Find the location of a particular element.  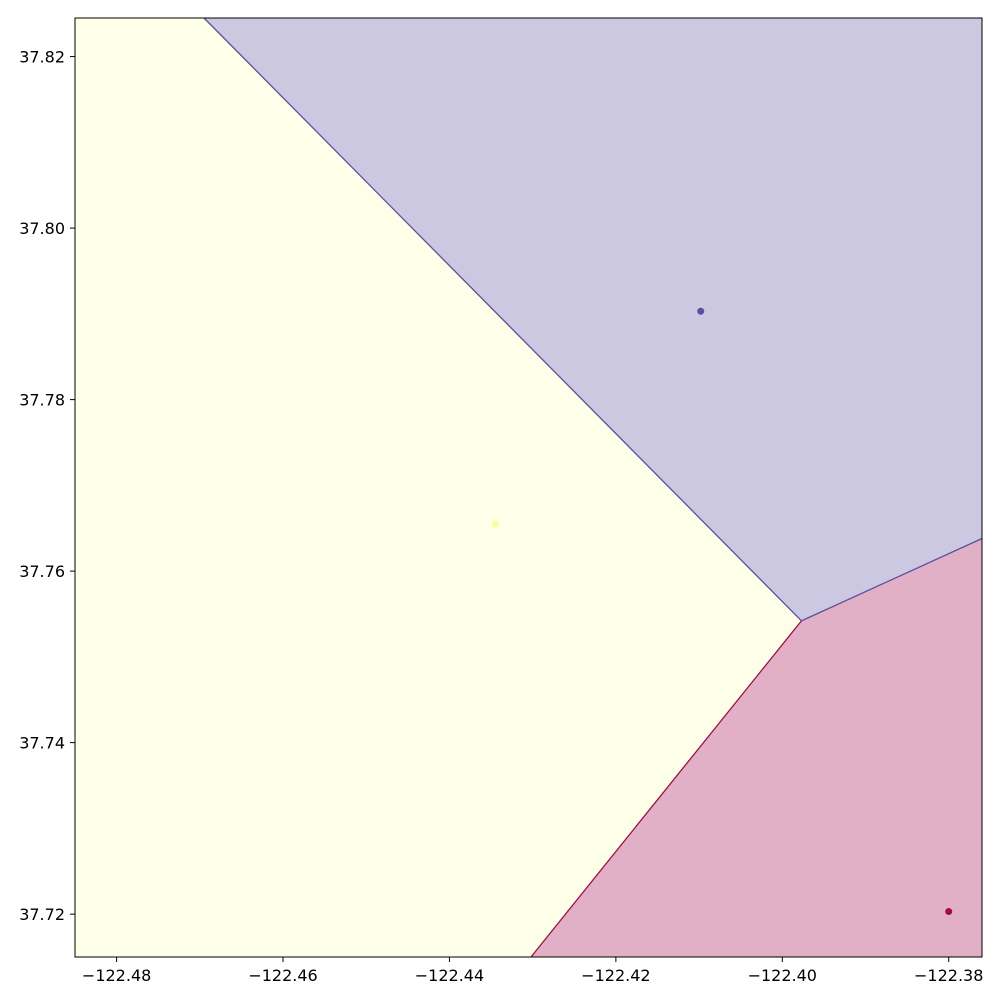

y-tick-label: 37.80 is located at coordinates (42, 228).